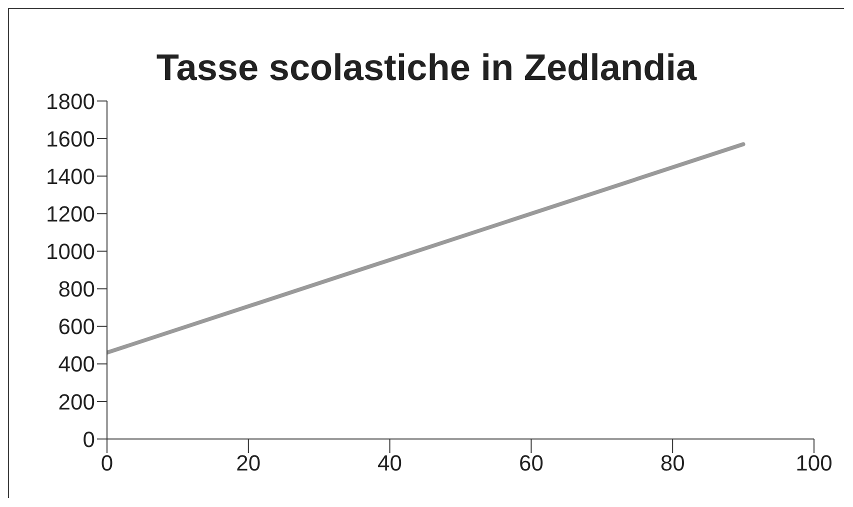  I want to click on x-tick-label: 60, so click(531, 463).